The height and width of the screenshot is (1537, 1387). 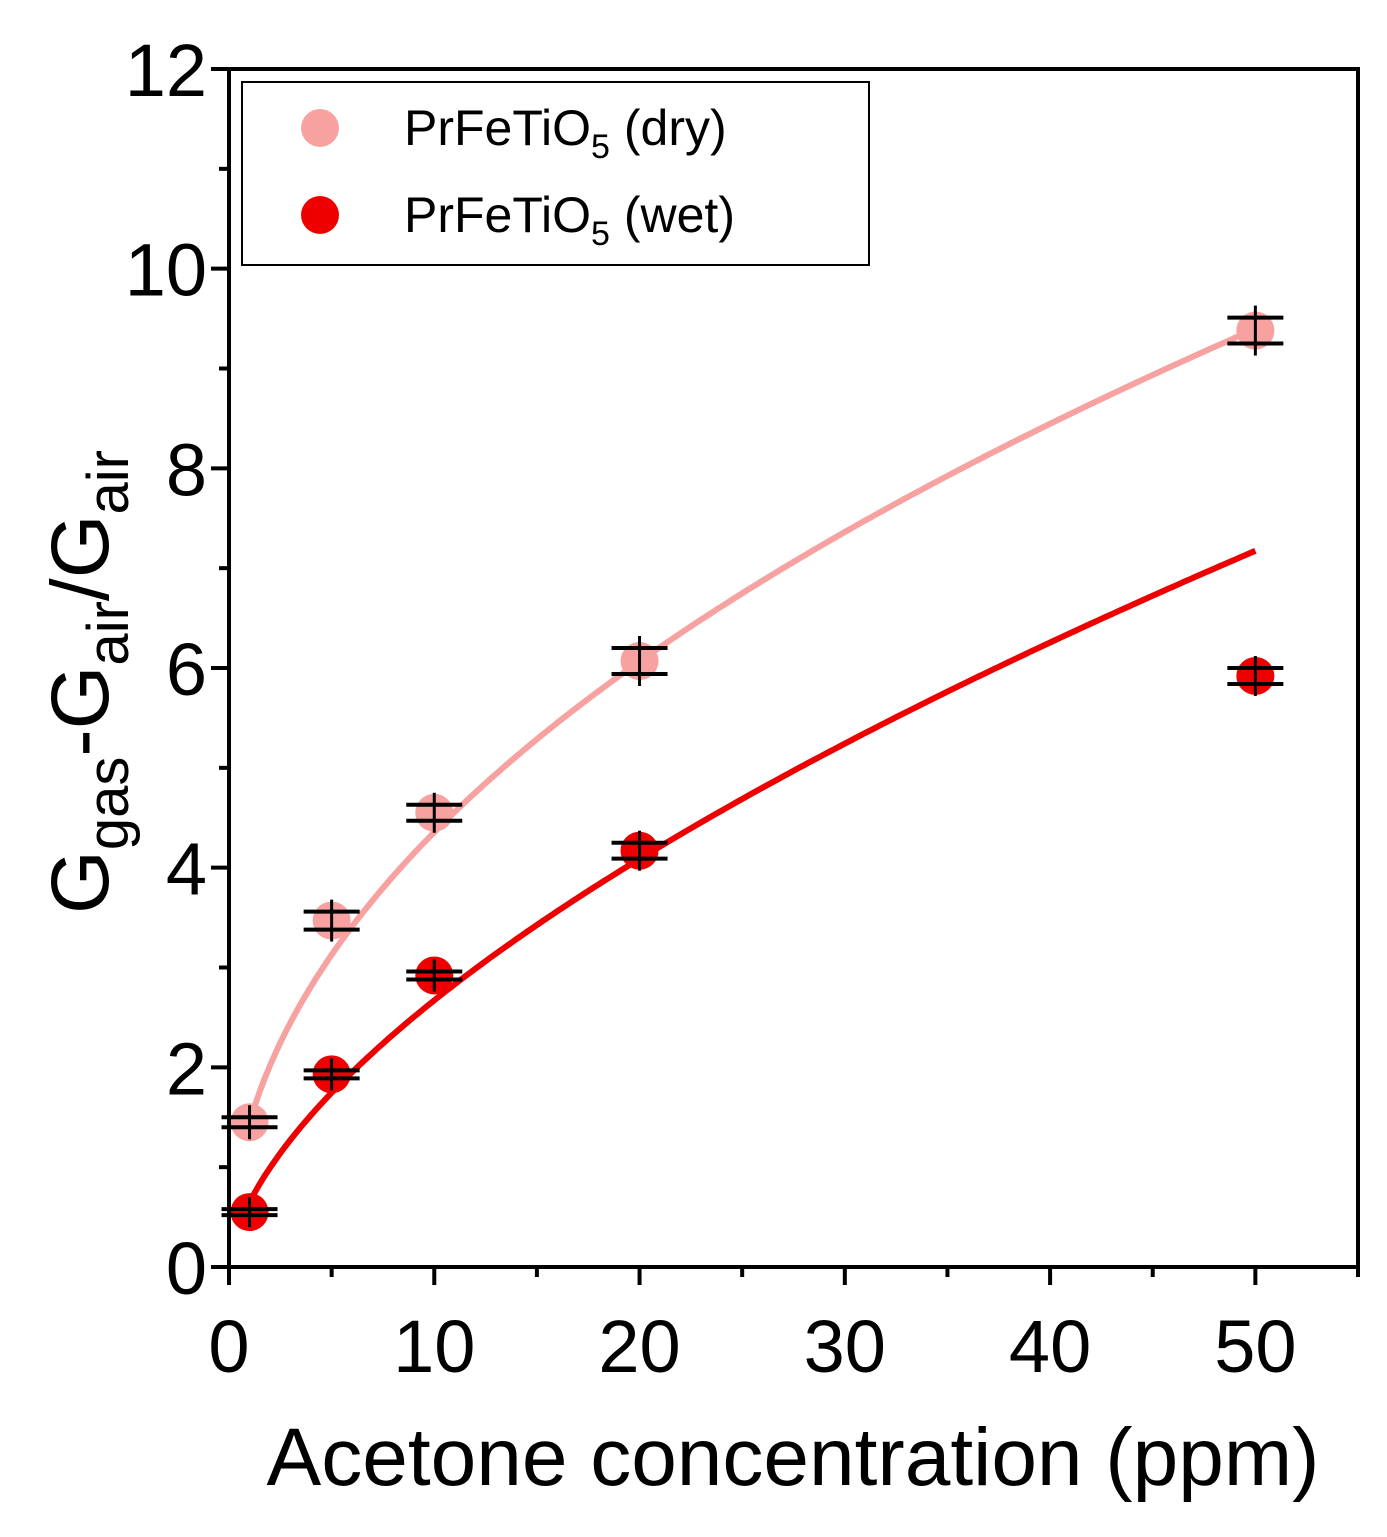 What do you see at coordinates (565, 133) in the screenshot?
I see `legend-label: PrFeTiO5 (dry)` at bounding box center [565, 133].